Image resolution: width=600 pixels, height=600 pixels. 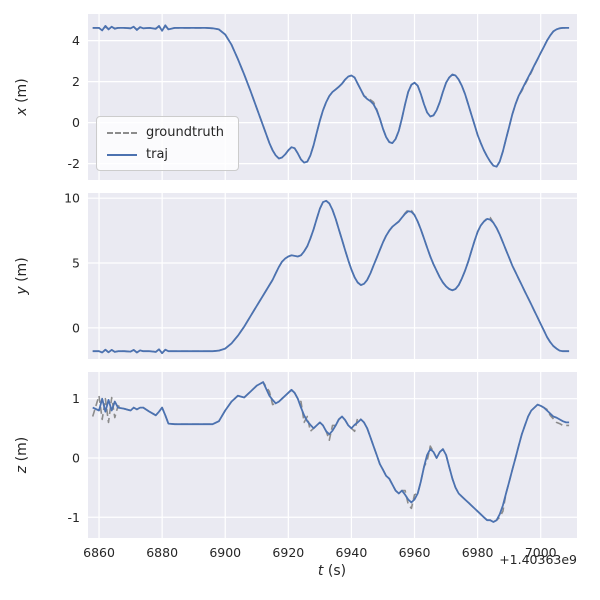 What do you see at coordinates (76, 398) in the screenshot?
I see `y-tick-label: 1` at bounding box center [76, 398].